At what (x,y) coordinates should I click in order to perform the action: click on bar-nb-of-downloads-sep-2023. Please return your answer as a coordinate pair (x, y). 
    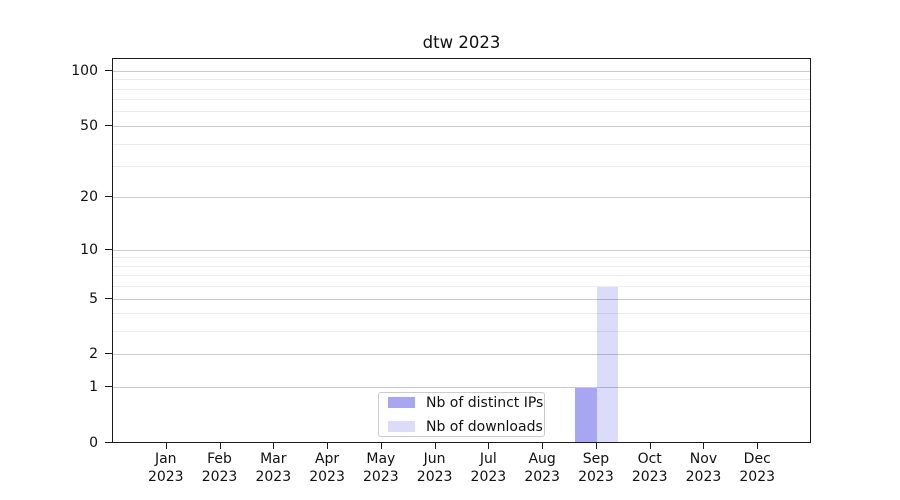
    Looking at the image, I should click on (607, 365).